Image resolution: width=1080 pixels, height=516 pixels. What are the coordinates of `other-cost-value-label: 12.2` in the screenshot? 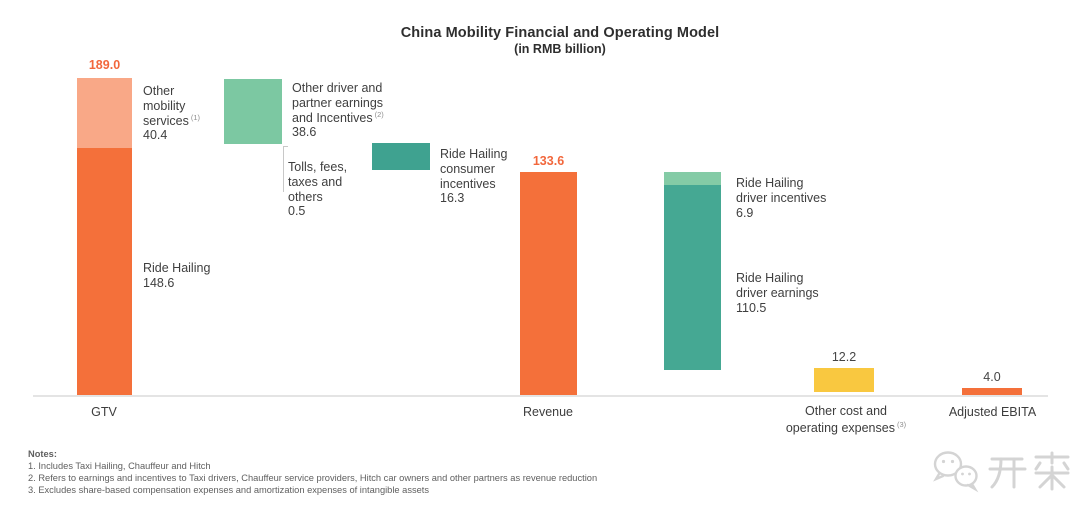 It's located at (844, 357).